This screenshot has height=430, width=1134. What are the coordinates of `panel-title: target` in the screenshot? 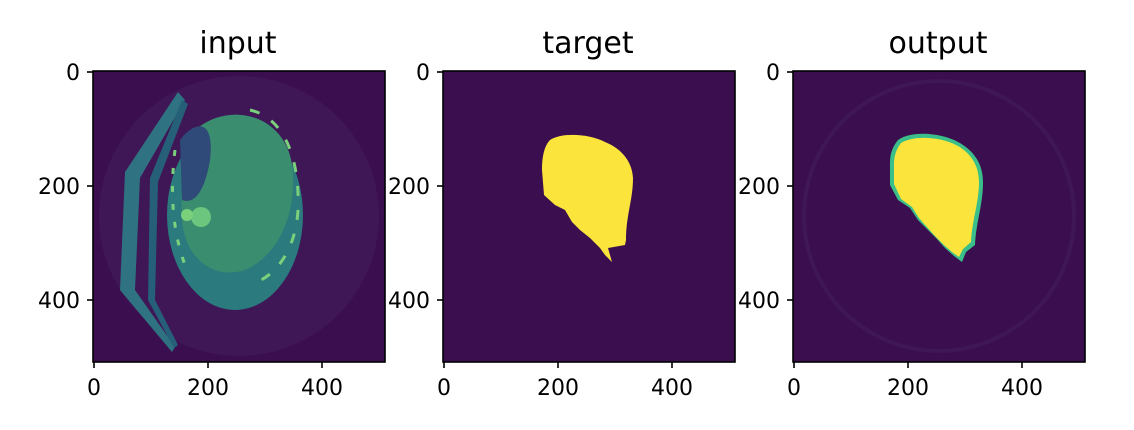 It's located at (587, 43).